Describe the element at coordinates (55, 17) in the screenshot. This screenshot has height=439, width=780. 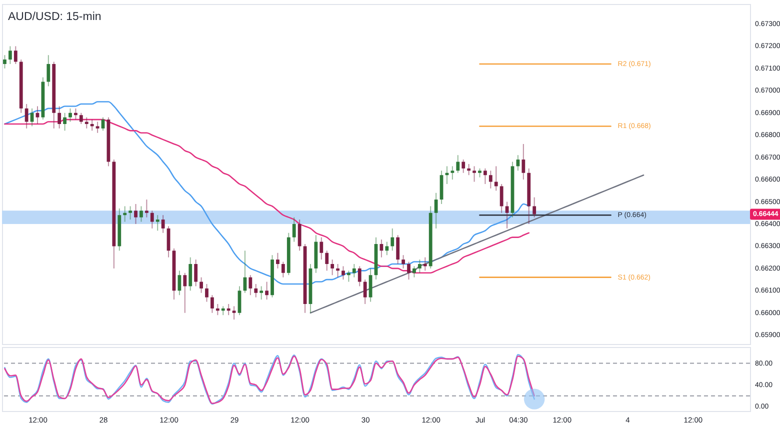
I see `text: AUD/USD: 15-min` at that location.